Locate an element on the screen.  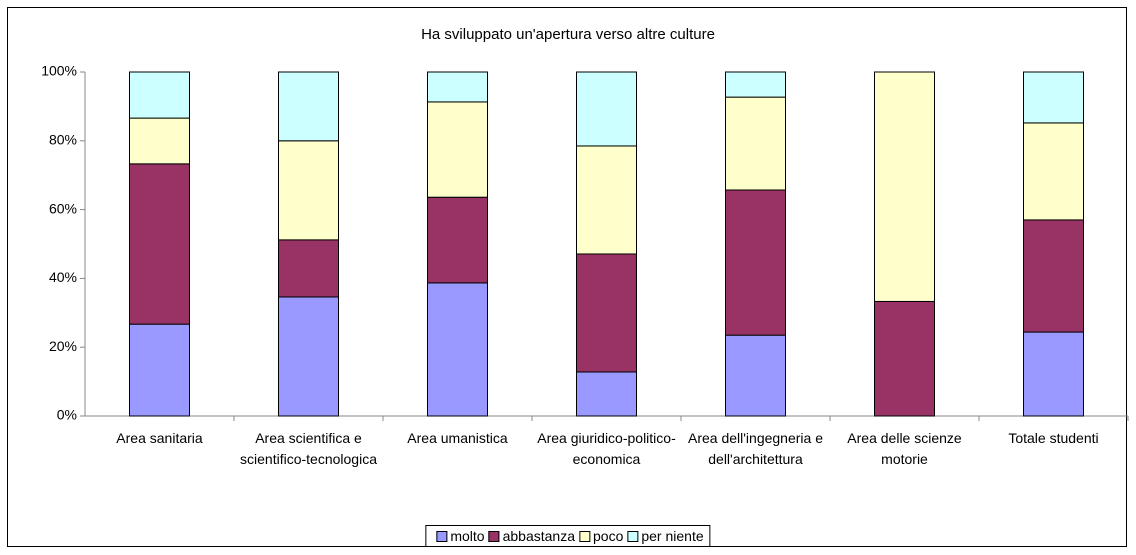
x-tick-label: Area dell'ingegneria e dell'architettura is located at coordinates (755, 448).